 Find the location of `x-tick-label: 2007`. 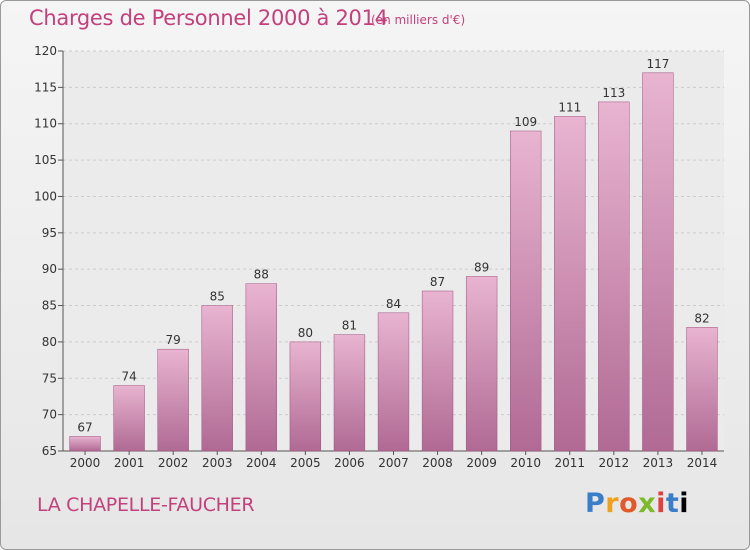

x-tick-label: 2007 is located at coordinates (393, 463).